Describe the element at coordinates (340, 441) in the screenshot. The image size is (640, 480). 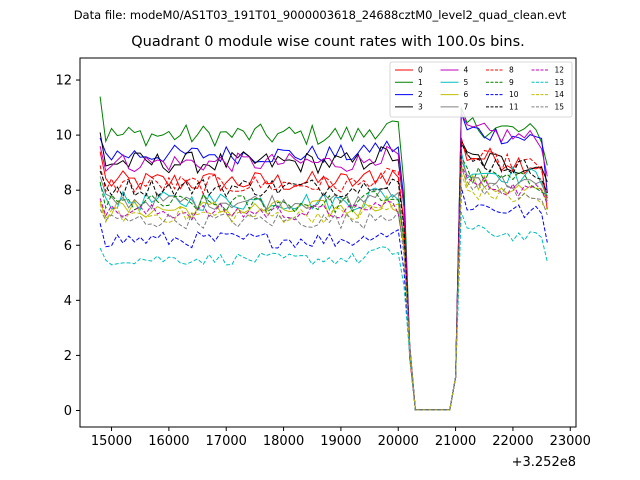
I see `x-tick-label: 19000` at that location.